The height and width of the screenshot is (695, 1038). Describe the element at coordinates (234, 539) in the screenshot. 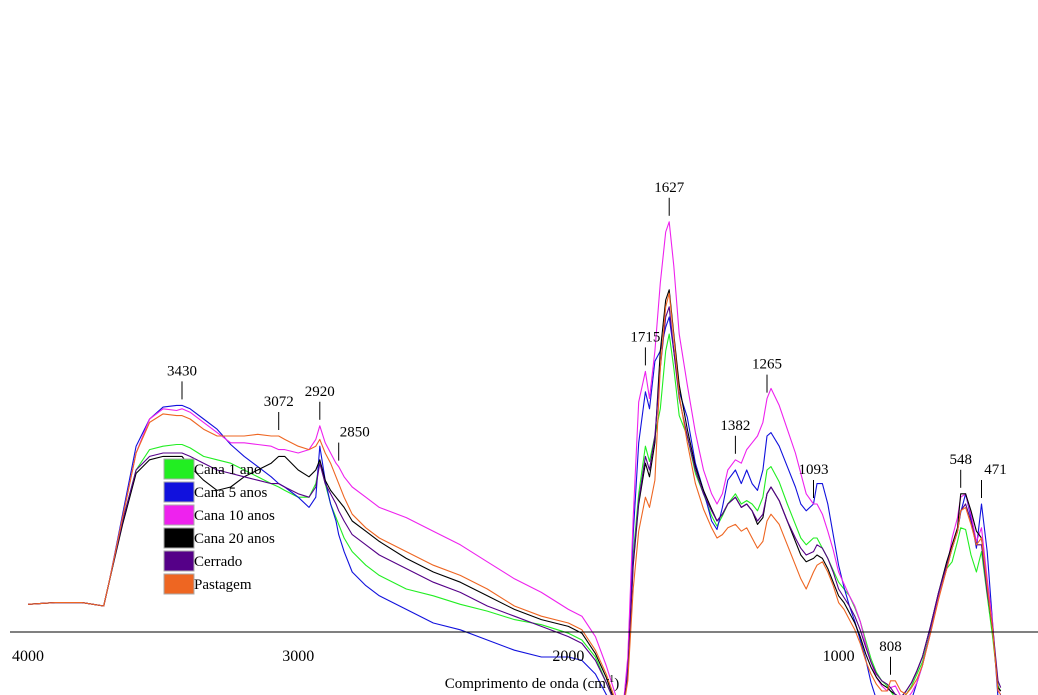

I see `legend-label: Cana 20 anos` at that location.